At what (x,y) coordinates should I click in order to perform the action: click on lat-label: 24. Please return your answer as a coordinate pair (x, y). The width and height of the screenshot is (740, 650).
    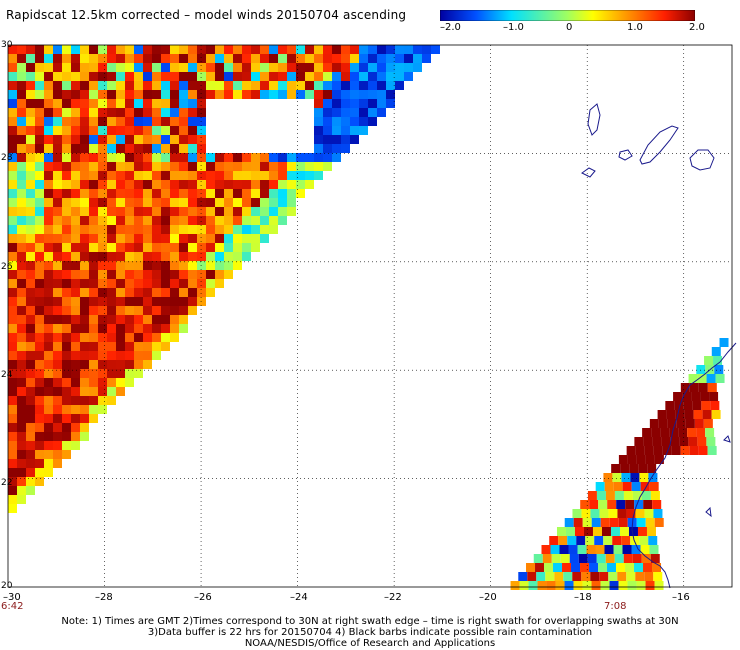
    Looking at the image, I should click on (7, 375).